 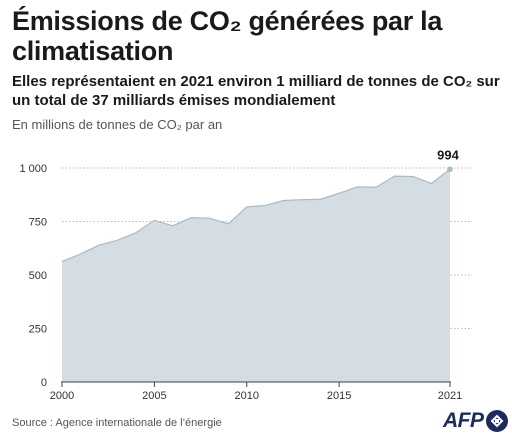 What do you see at coordinates (117, 124) in the screenshot?
I see `unit-label: En millions de tonnes de CO₂ par an` at bounding box center [117, 124].